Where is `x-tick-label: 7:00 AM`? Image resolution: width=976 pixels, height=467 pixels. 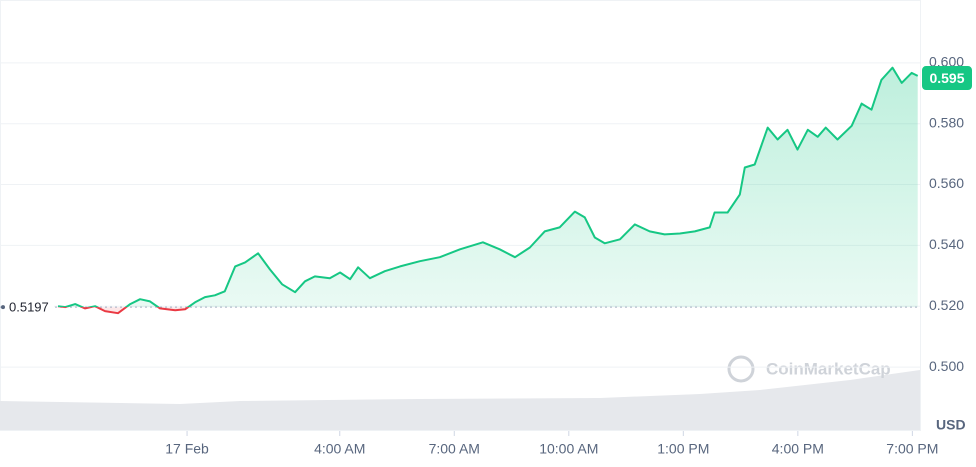
x-tick-label: 7:00 AM is located at coordinates (454, 449).